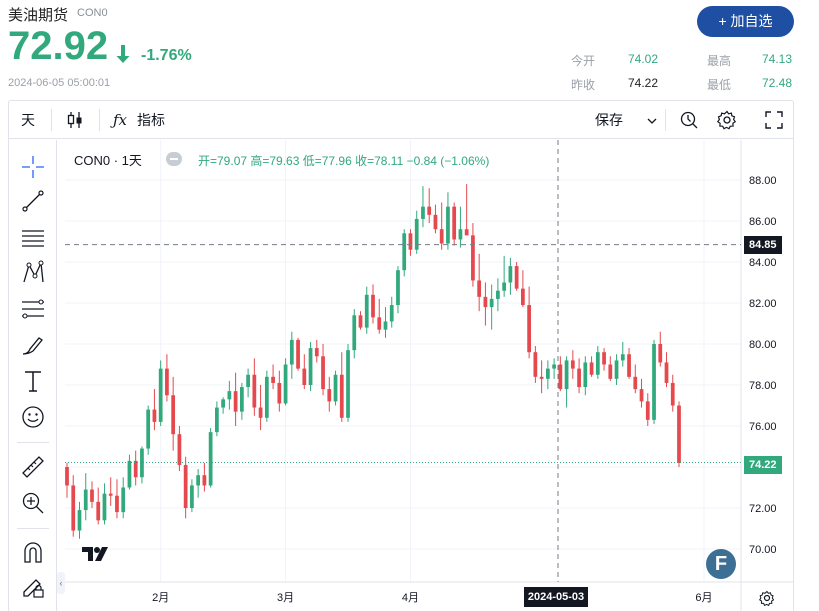  Describe the element at coordinates (28, 120) in the screenshot. I see `interval-button: 天` at that location.